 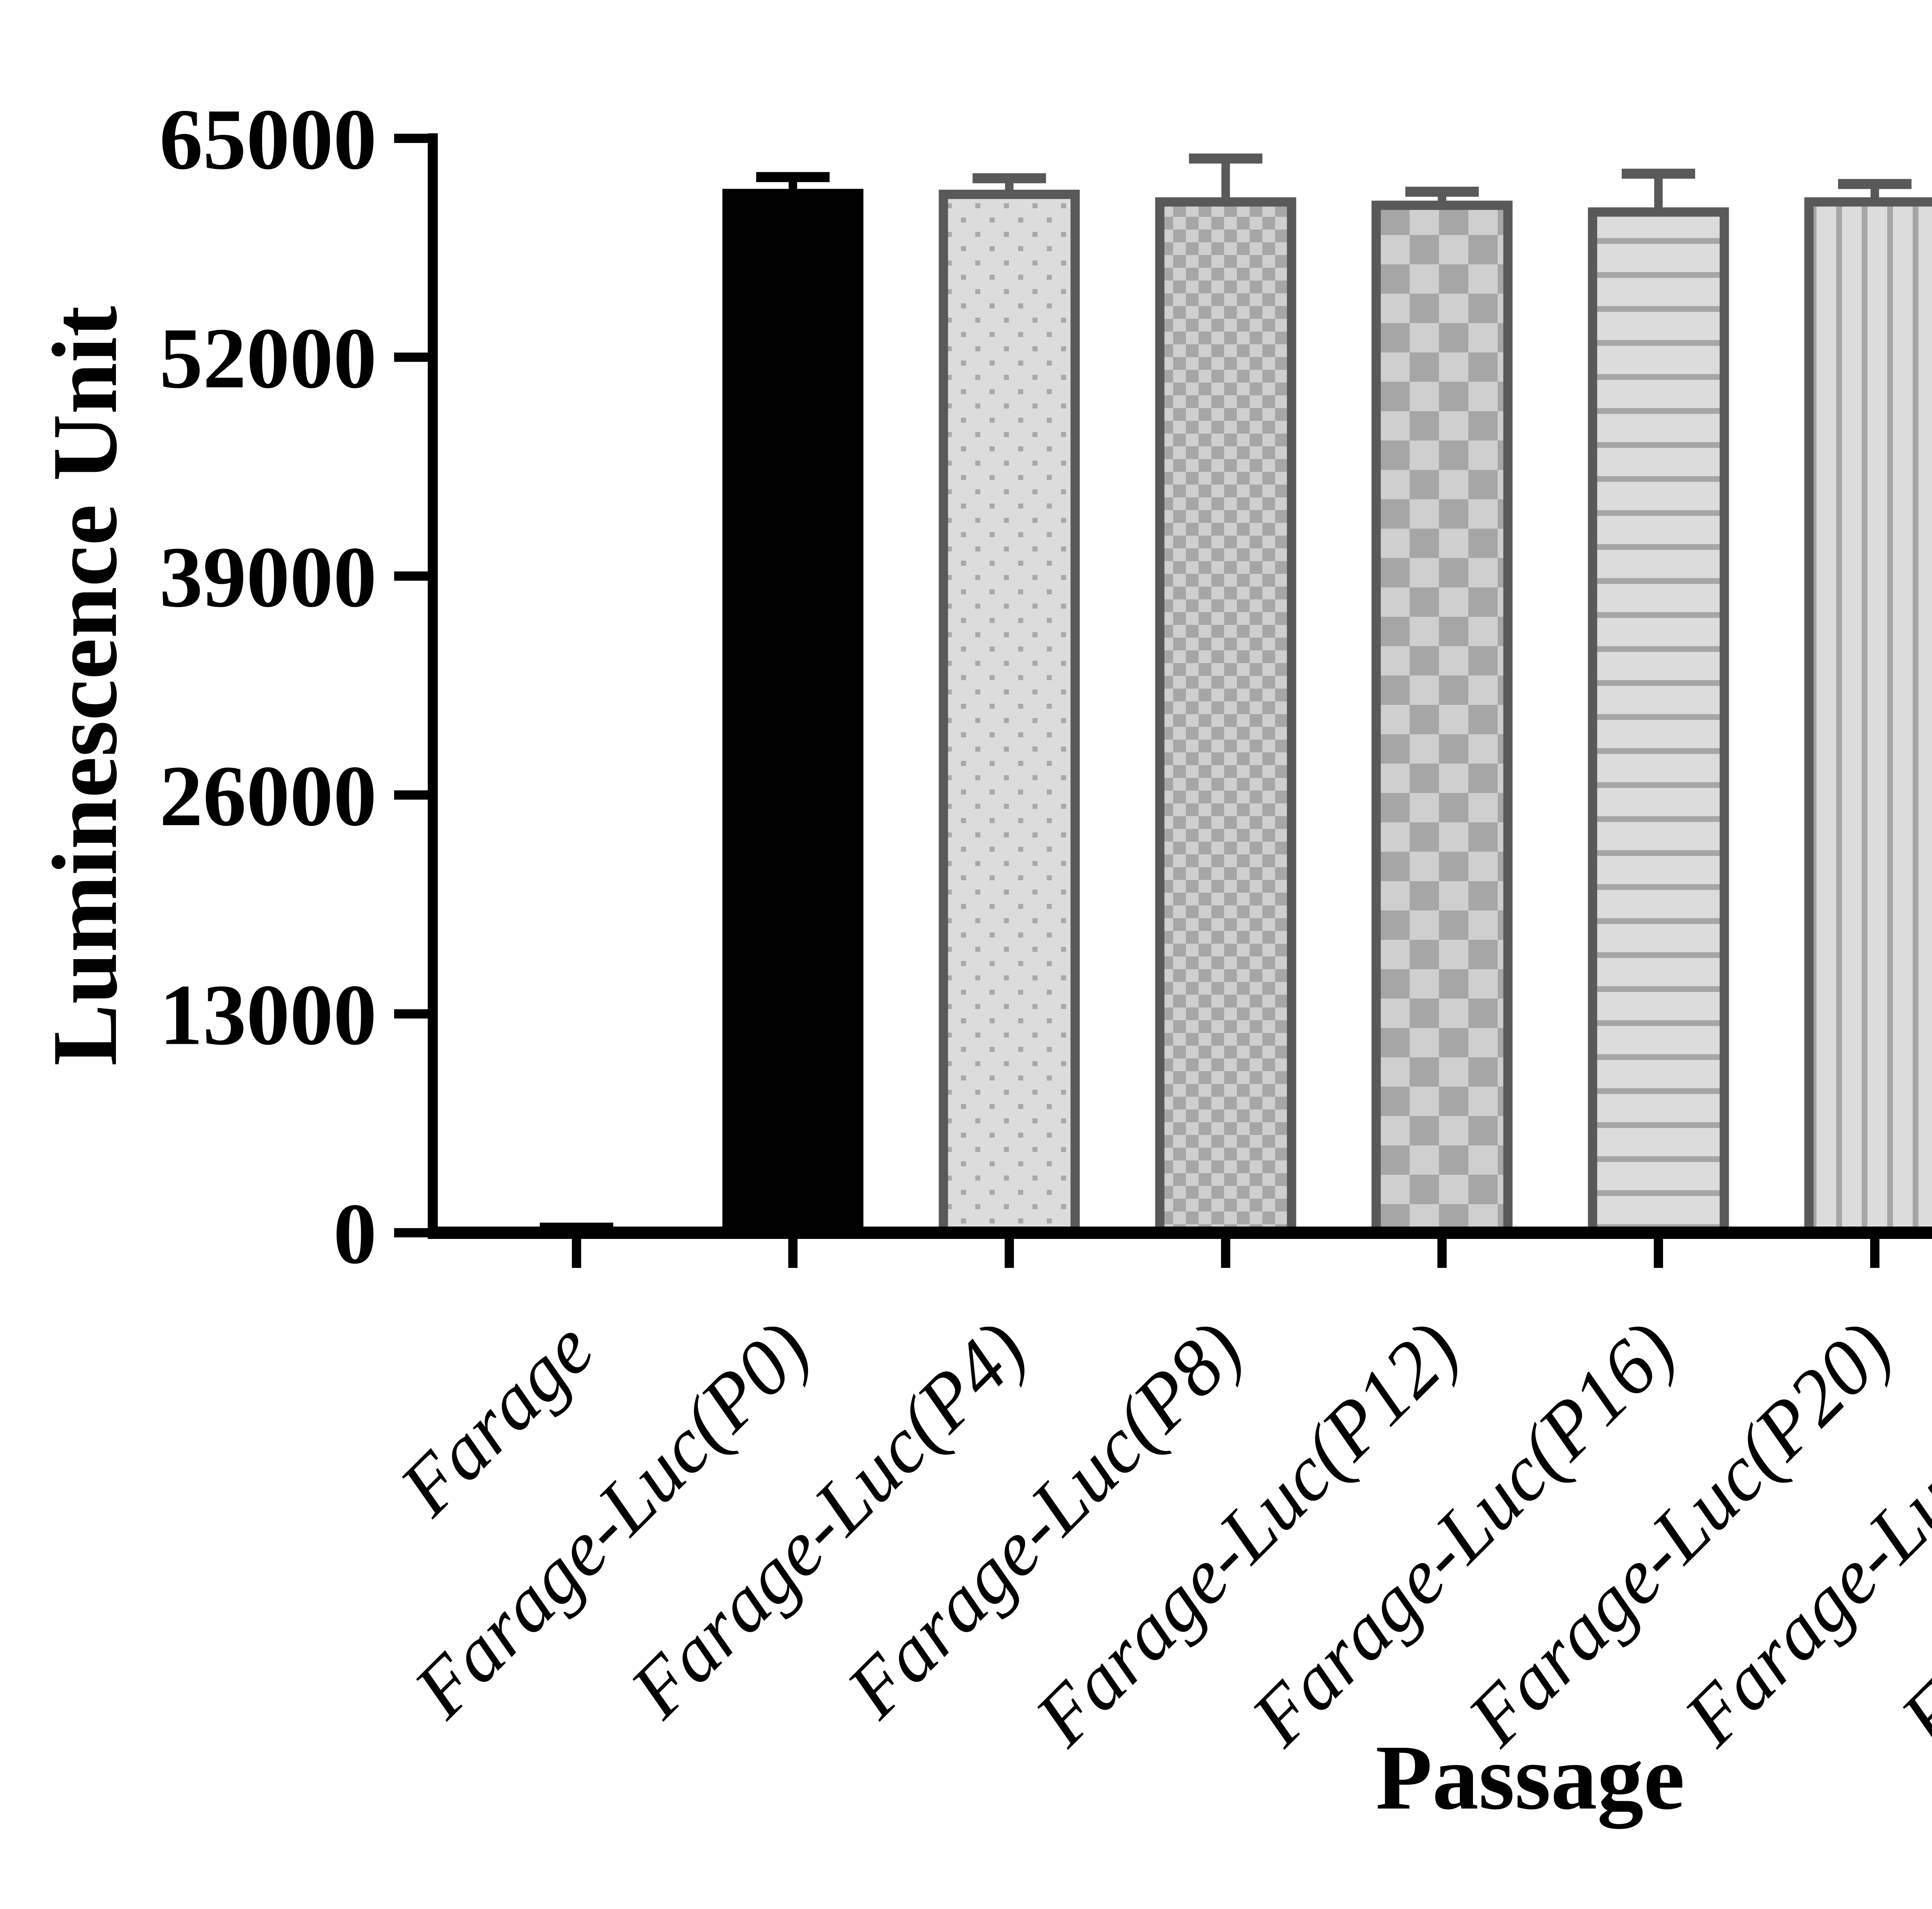 I want to click on x-category-label: Farage-Luc(P8), so click(x=1044, y=1519).